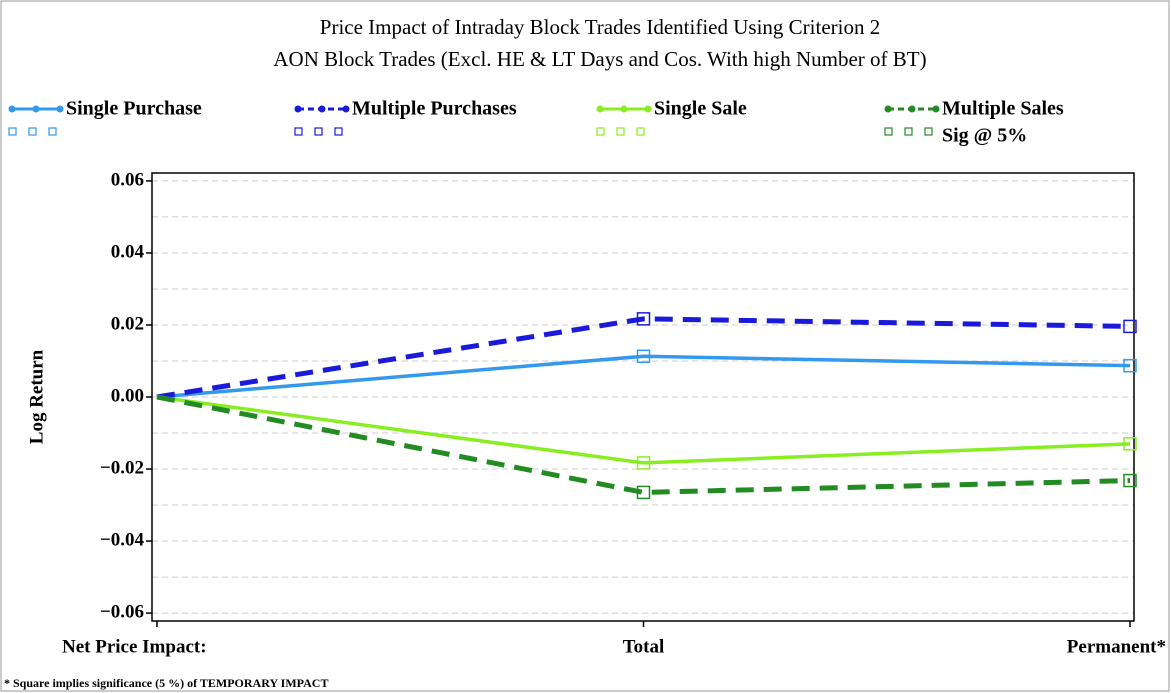  Describe the element at coordinates (127, 395) in the screenshot. I see `y-tick-label: 0.00` at that location.